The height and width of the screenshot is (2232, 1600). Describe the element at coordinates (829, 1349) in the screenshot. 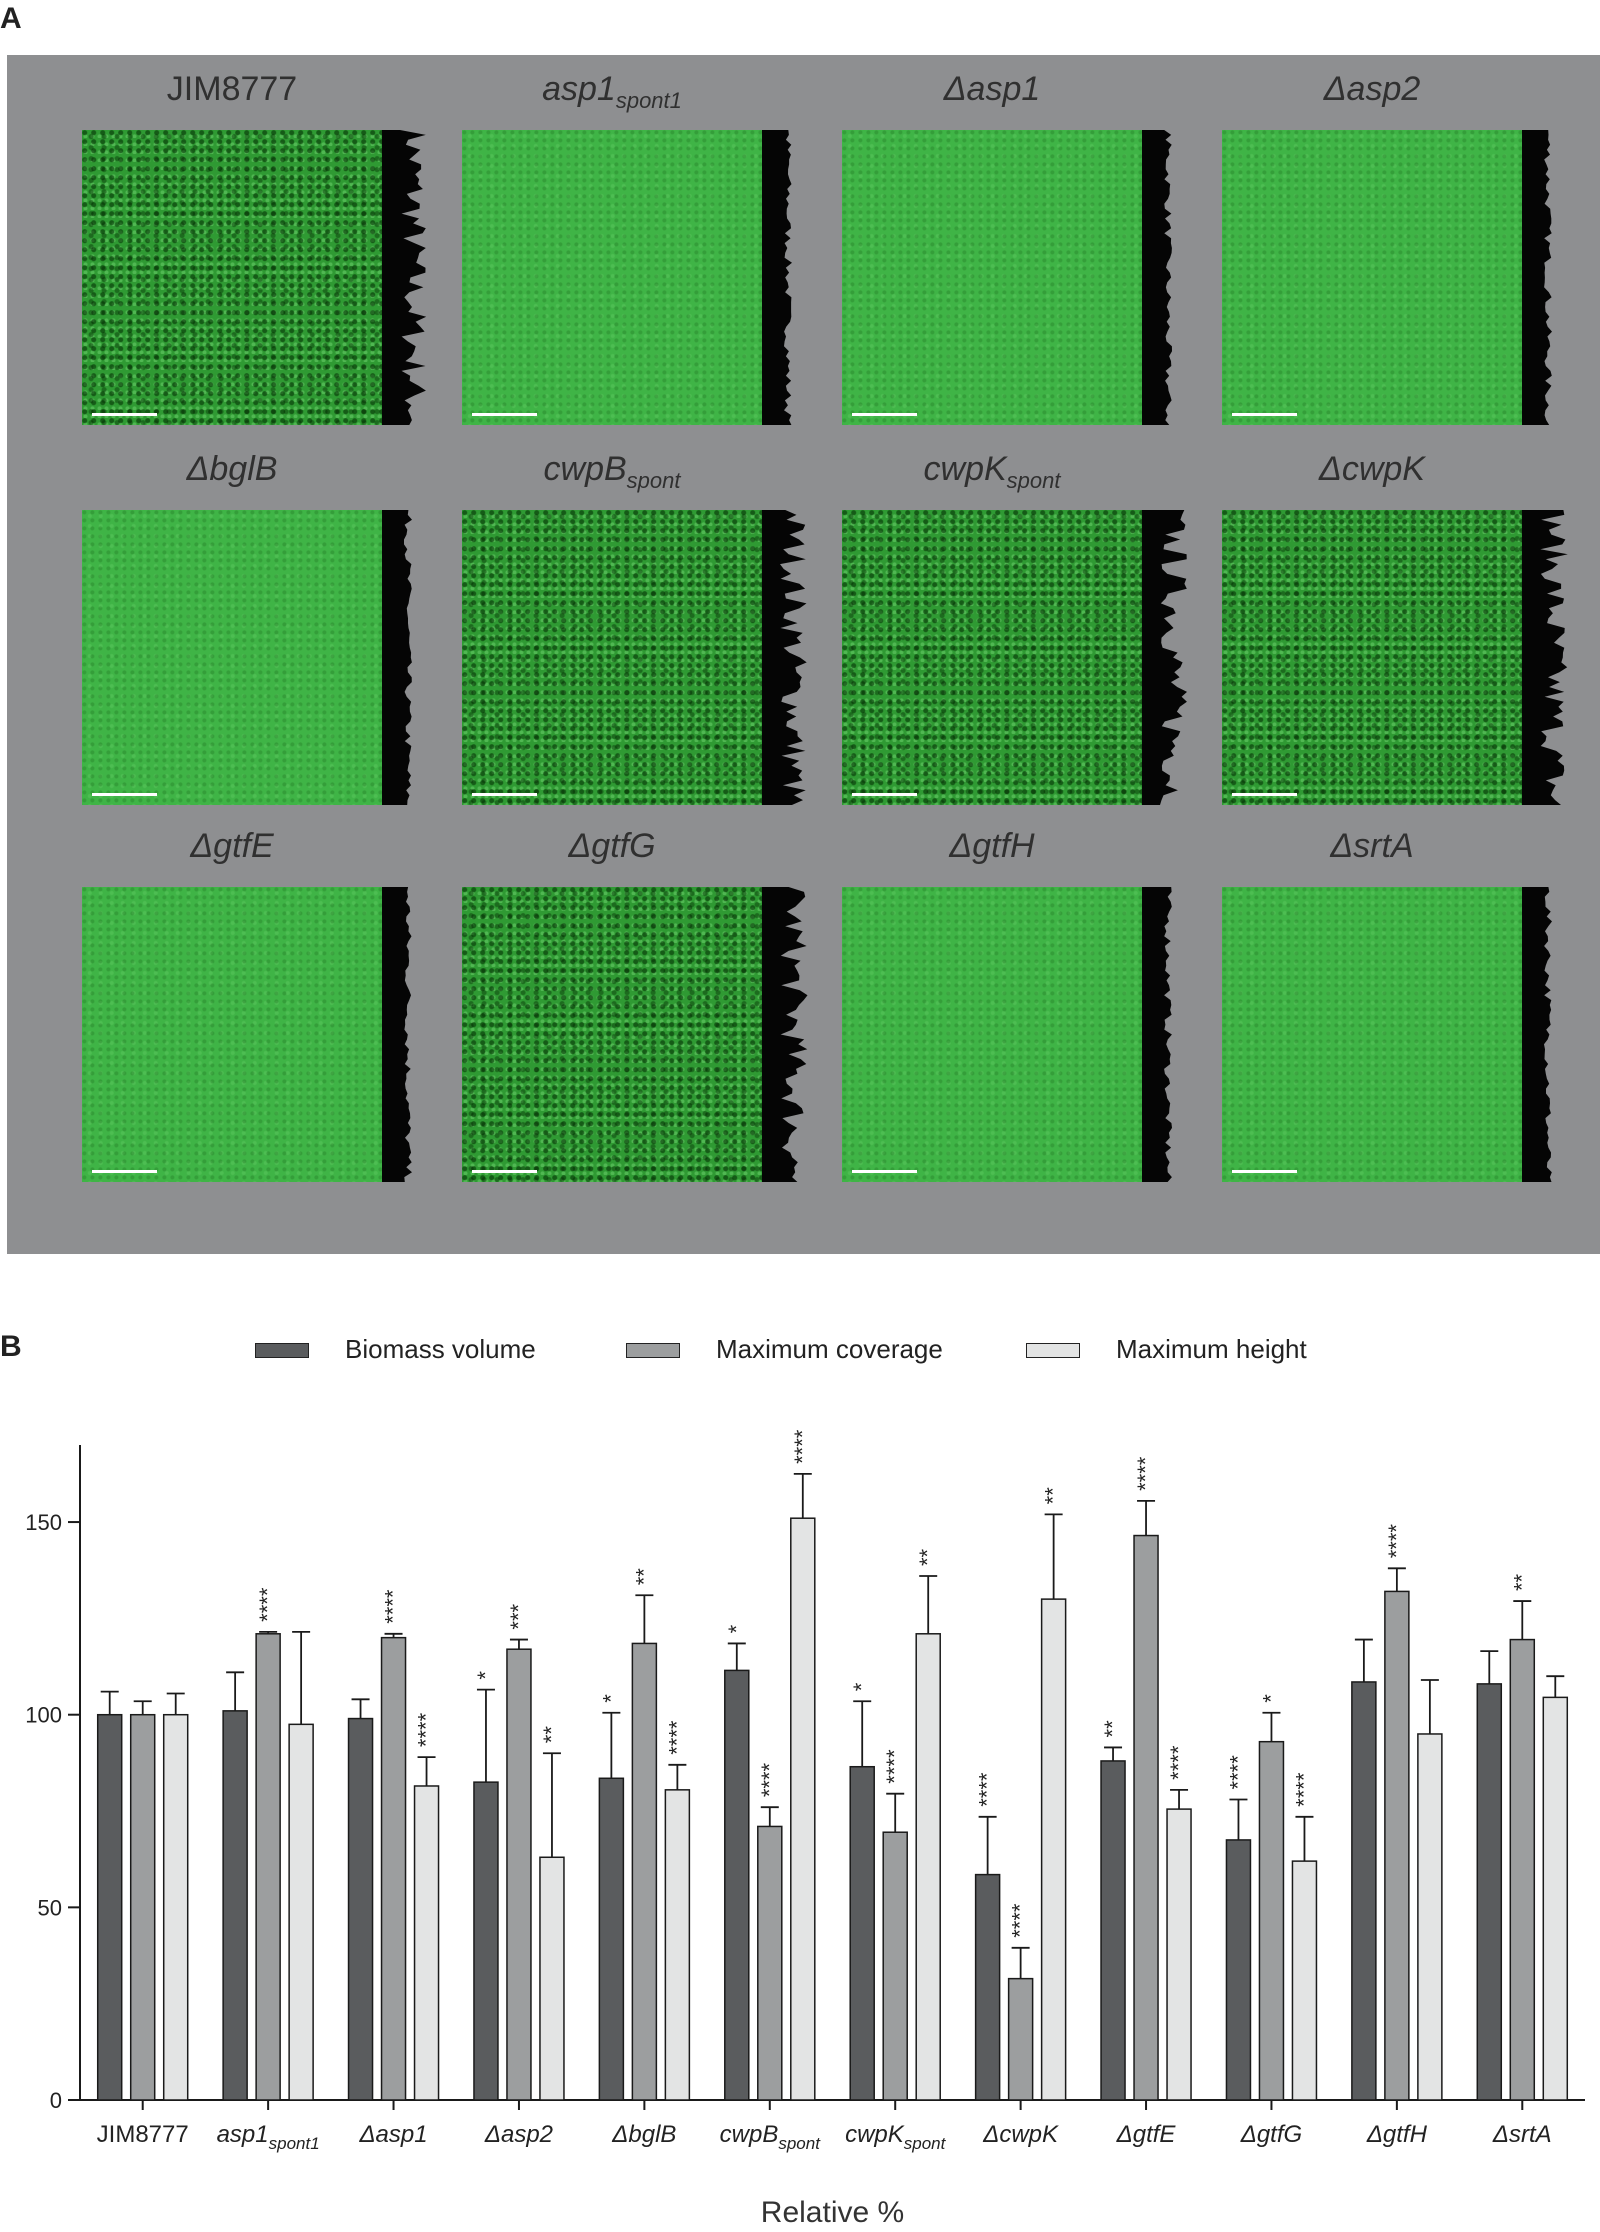

I see `legend-label: Maximum coverage` at that location.